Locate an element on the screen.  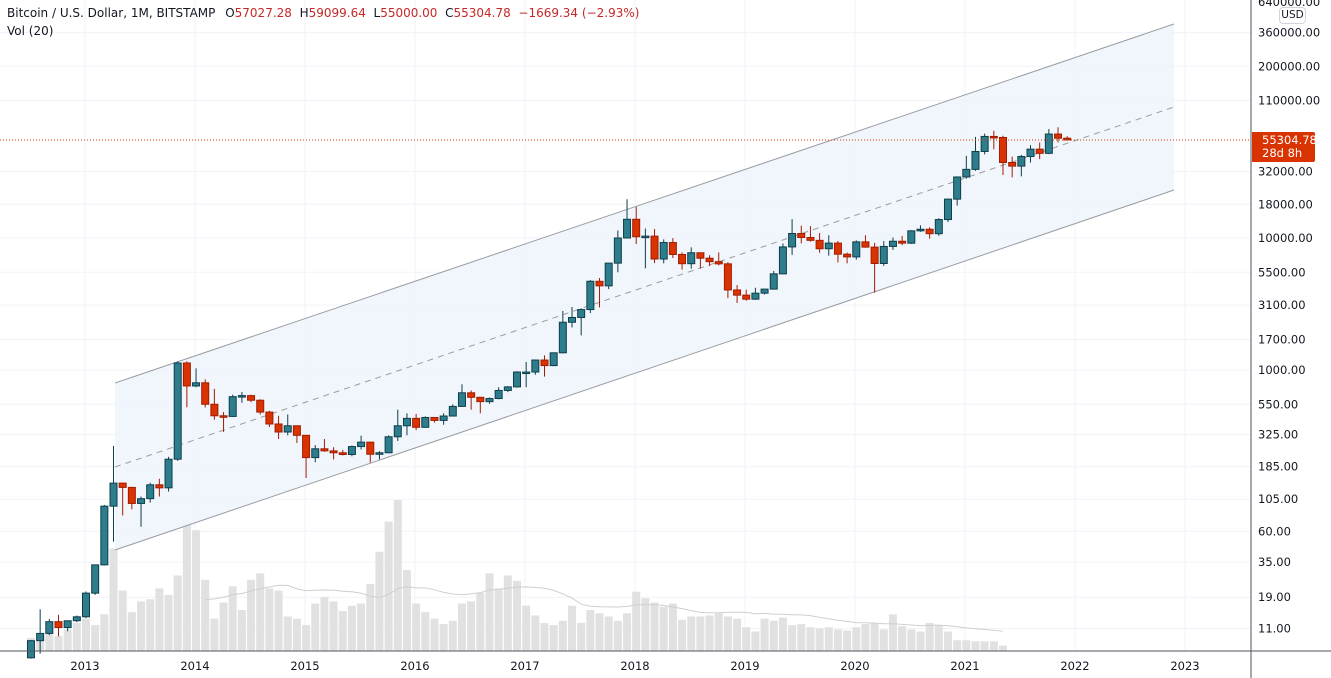
price-tick: 105.00 is located at coordinates (1278, 499).